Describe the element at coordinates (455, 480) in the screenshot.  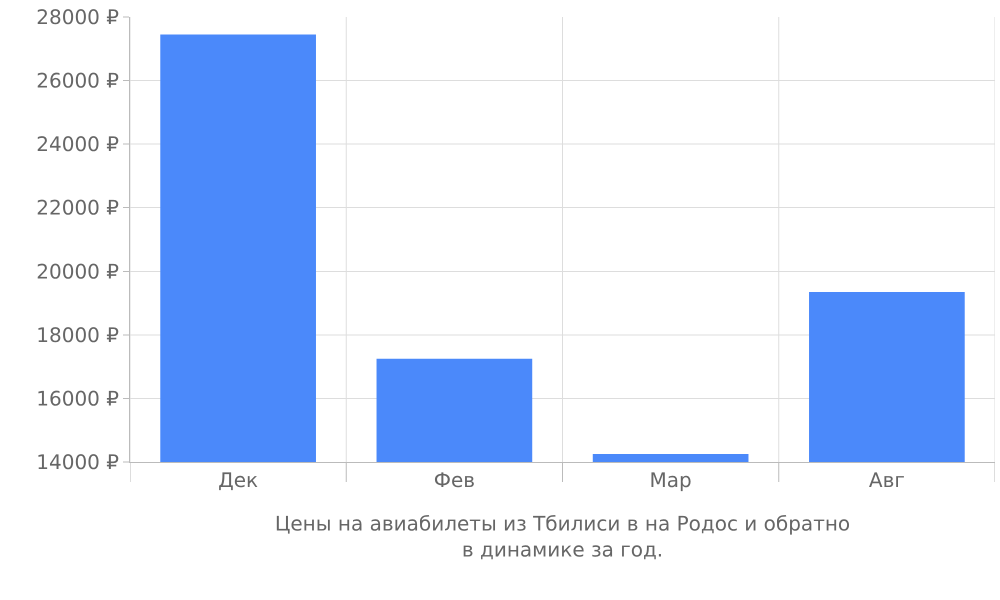
I see `x-tick-label: Фев` at that location.